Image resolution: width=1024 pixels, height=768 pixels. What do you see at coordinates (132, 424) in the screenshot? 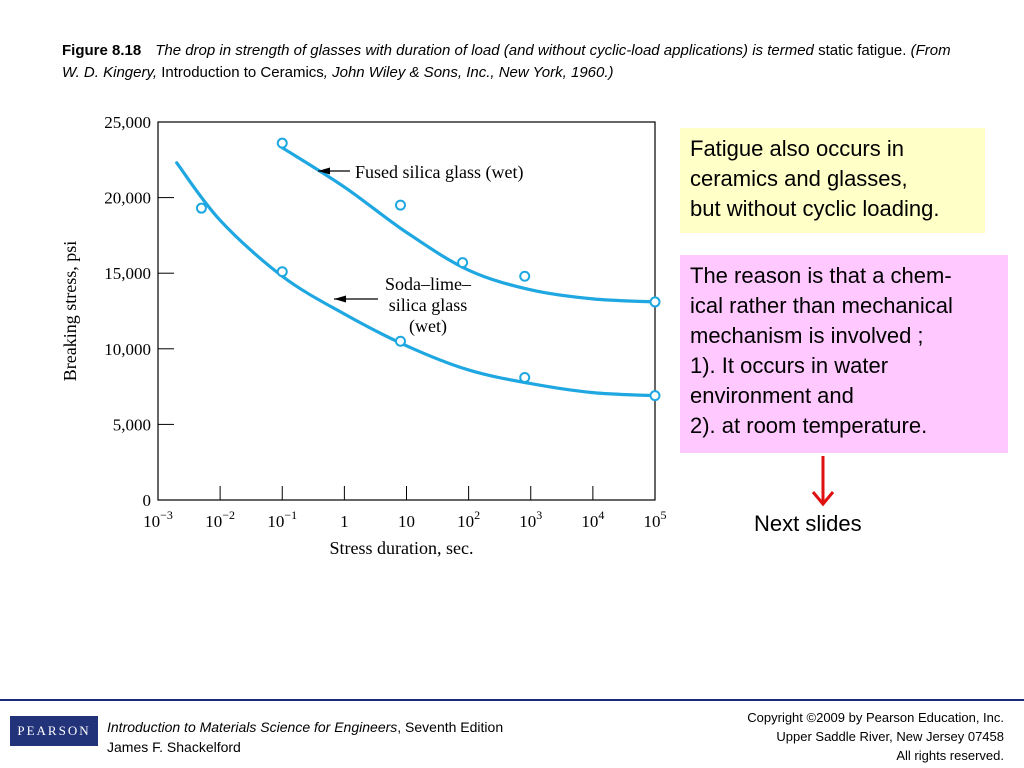
I see `y-tick-label: 5,000` at bounding box center [132, 424].